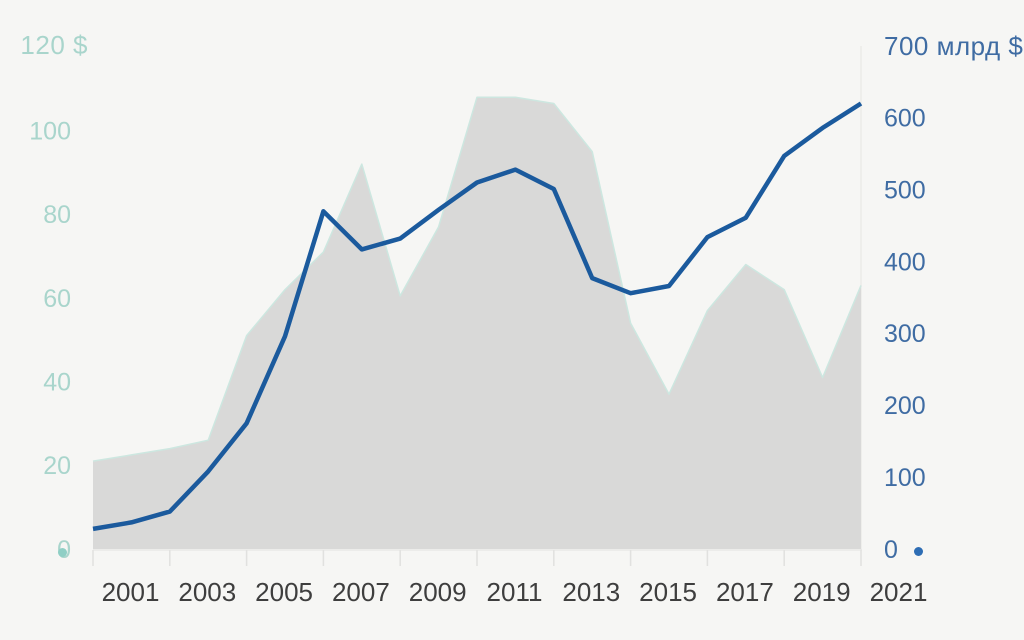  Describe the element at coordinates (57, 466) in the screenshot. I see `left-axis-tick-label: 20` at that location.